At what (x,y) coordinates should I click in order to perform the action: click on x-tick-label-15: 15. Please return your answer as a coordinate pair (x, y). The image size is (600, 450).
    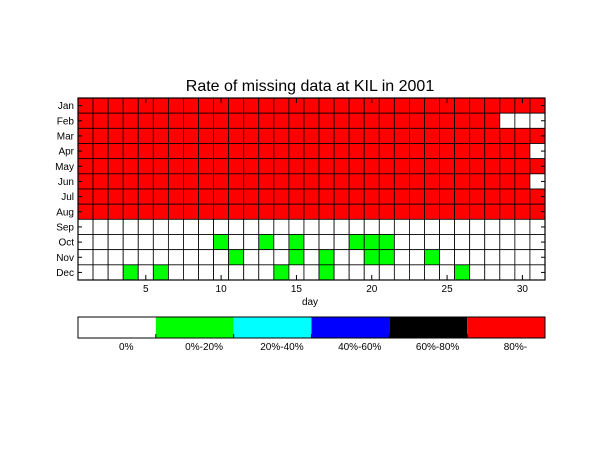
    Looking at the image, I should click on (297, 289).